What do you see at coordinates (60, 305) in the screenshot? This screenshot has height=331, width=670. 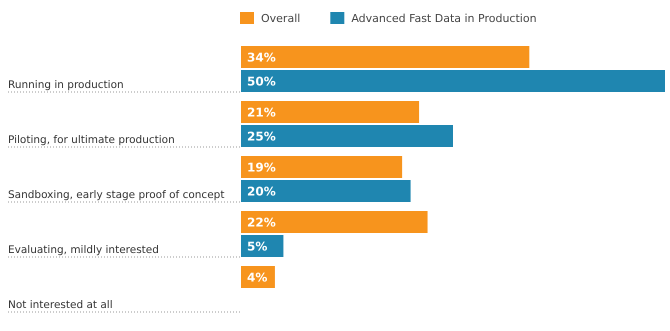 I see `y-tick-label: Not interested at all` at bounding box center [60, 305].